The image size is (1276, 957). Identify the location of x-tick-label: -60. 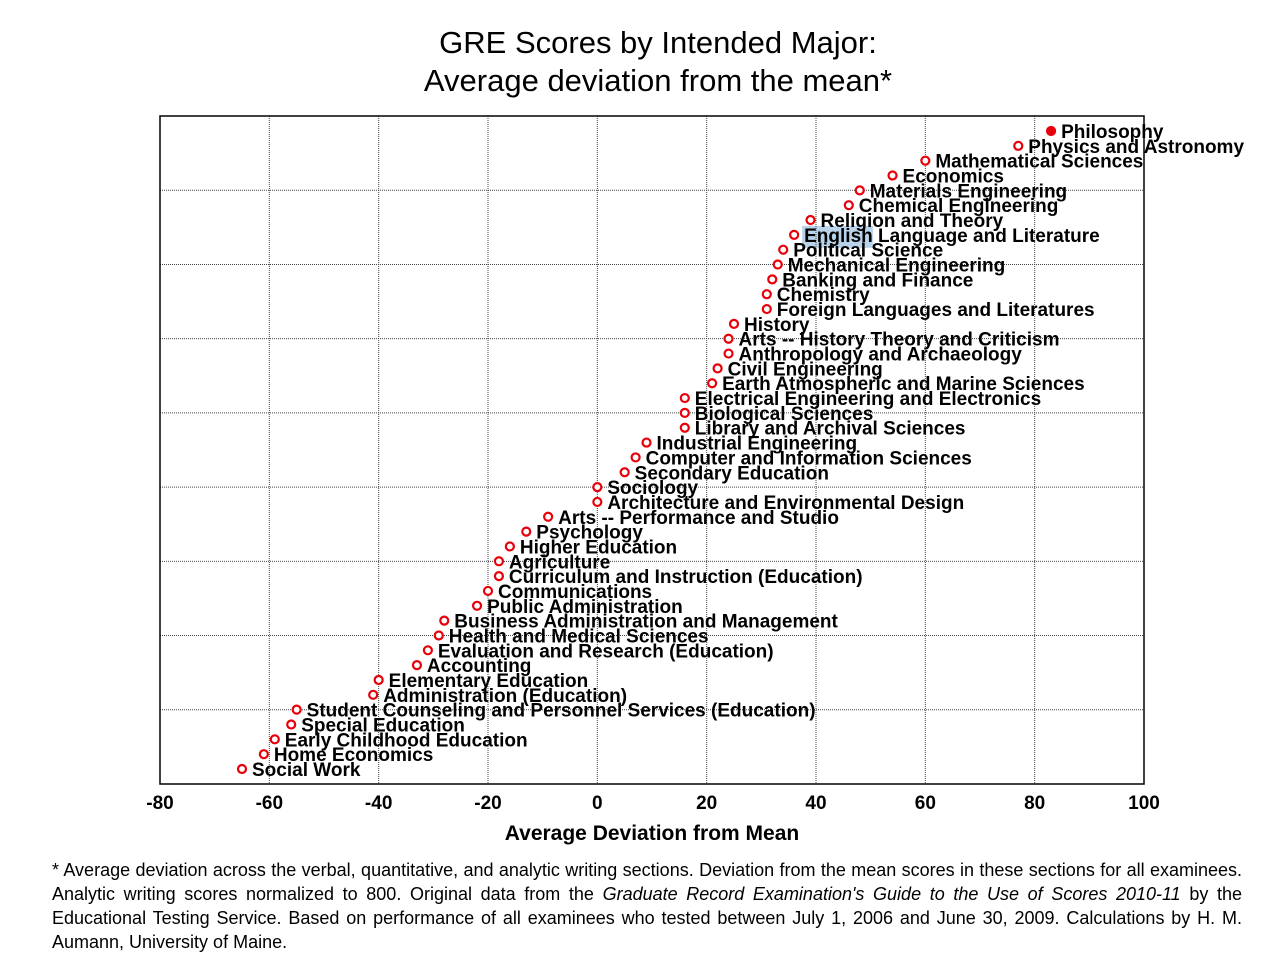
(269, 803).